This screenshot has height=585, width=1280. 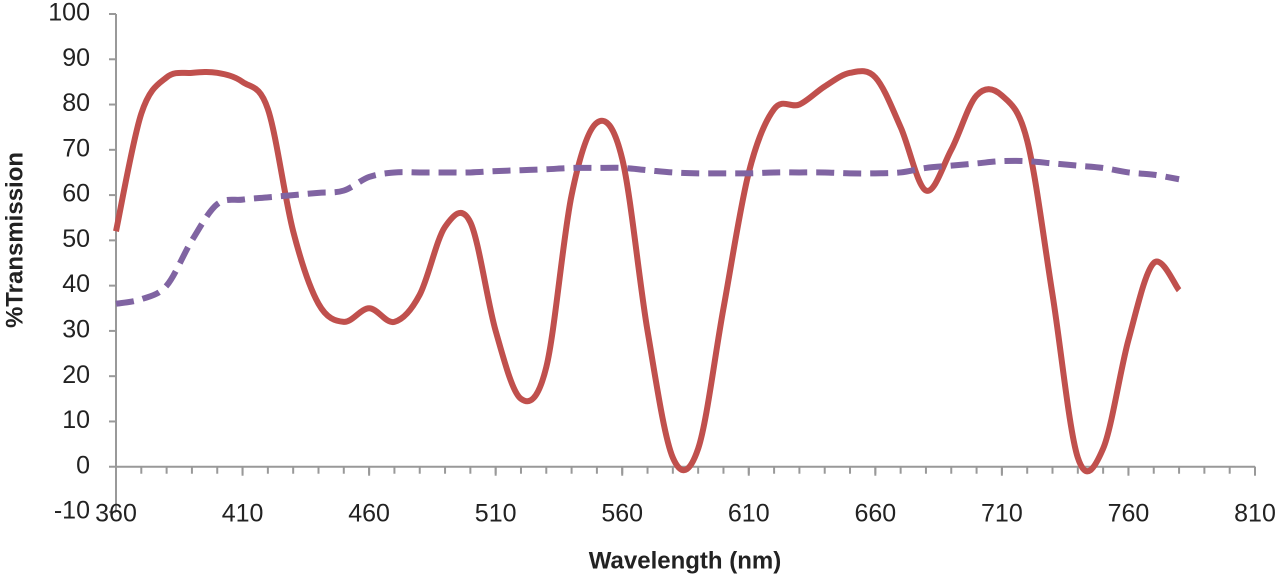 I want to click on x-tick-label: 760, so click(x=1129, y=513).